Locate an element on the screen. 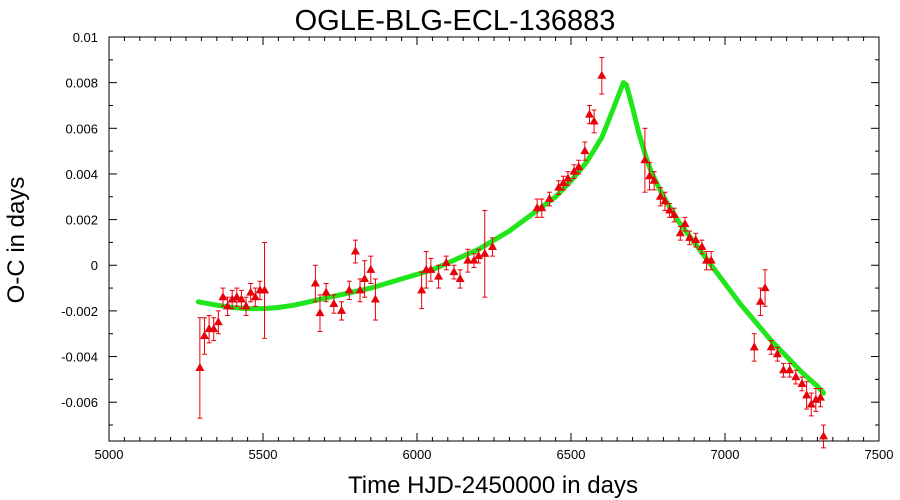 The height and width of the screenshot is (500, 900). x-tick-label: 5500 is located at coordinates (263, 454).